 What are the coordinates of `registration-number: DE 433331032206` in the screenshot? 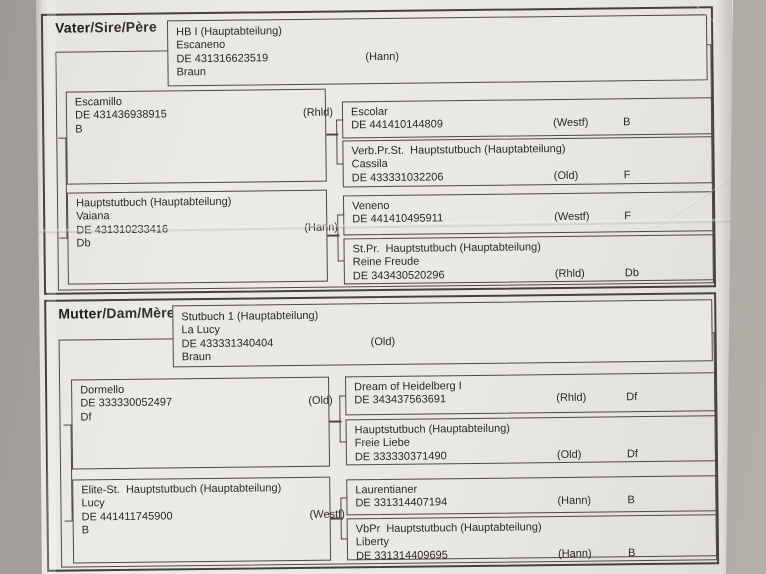 It's located at (397, 178).